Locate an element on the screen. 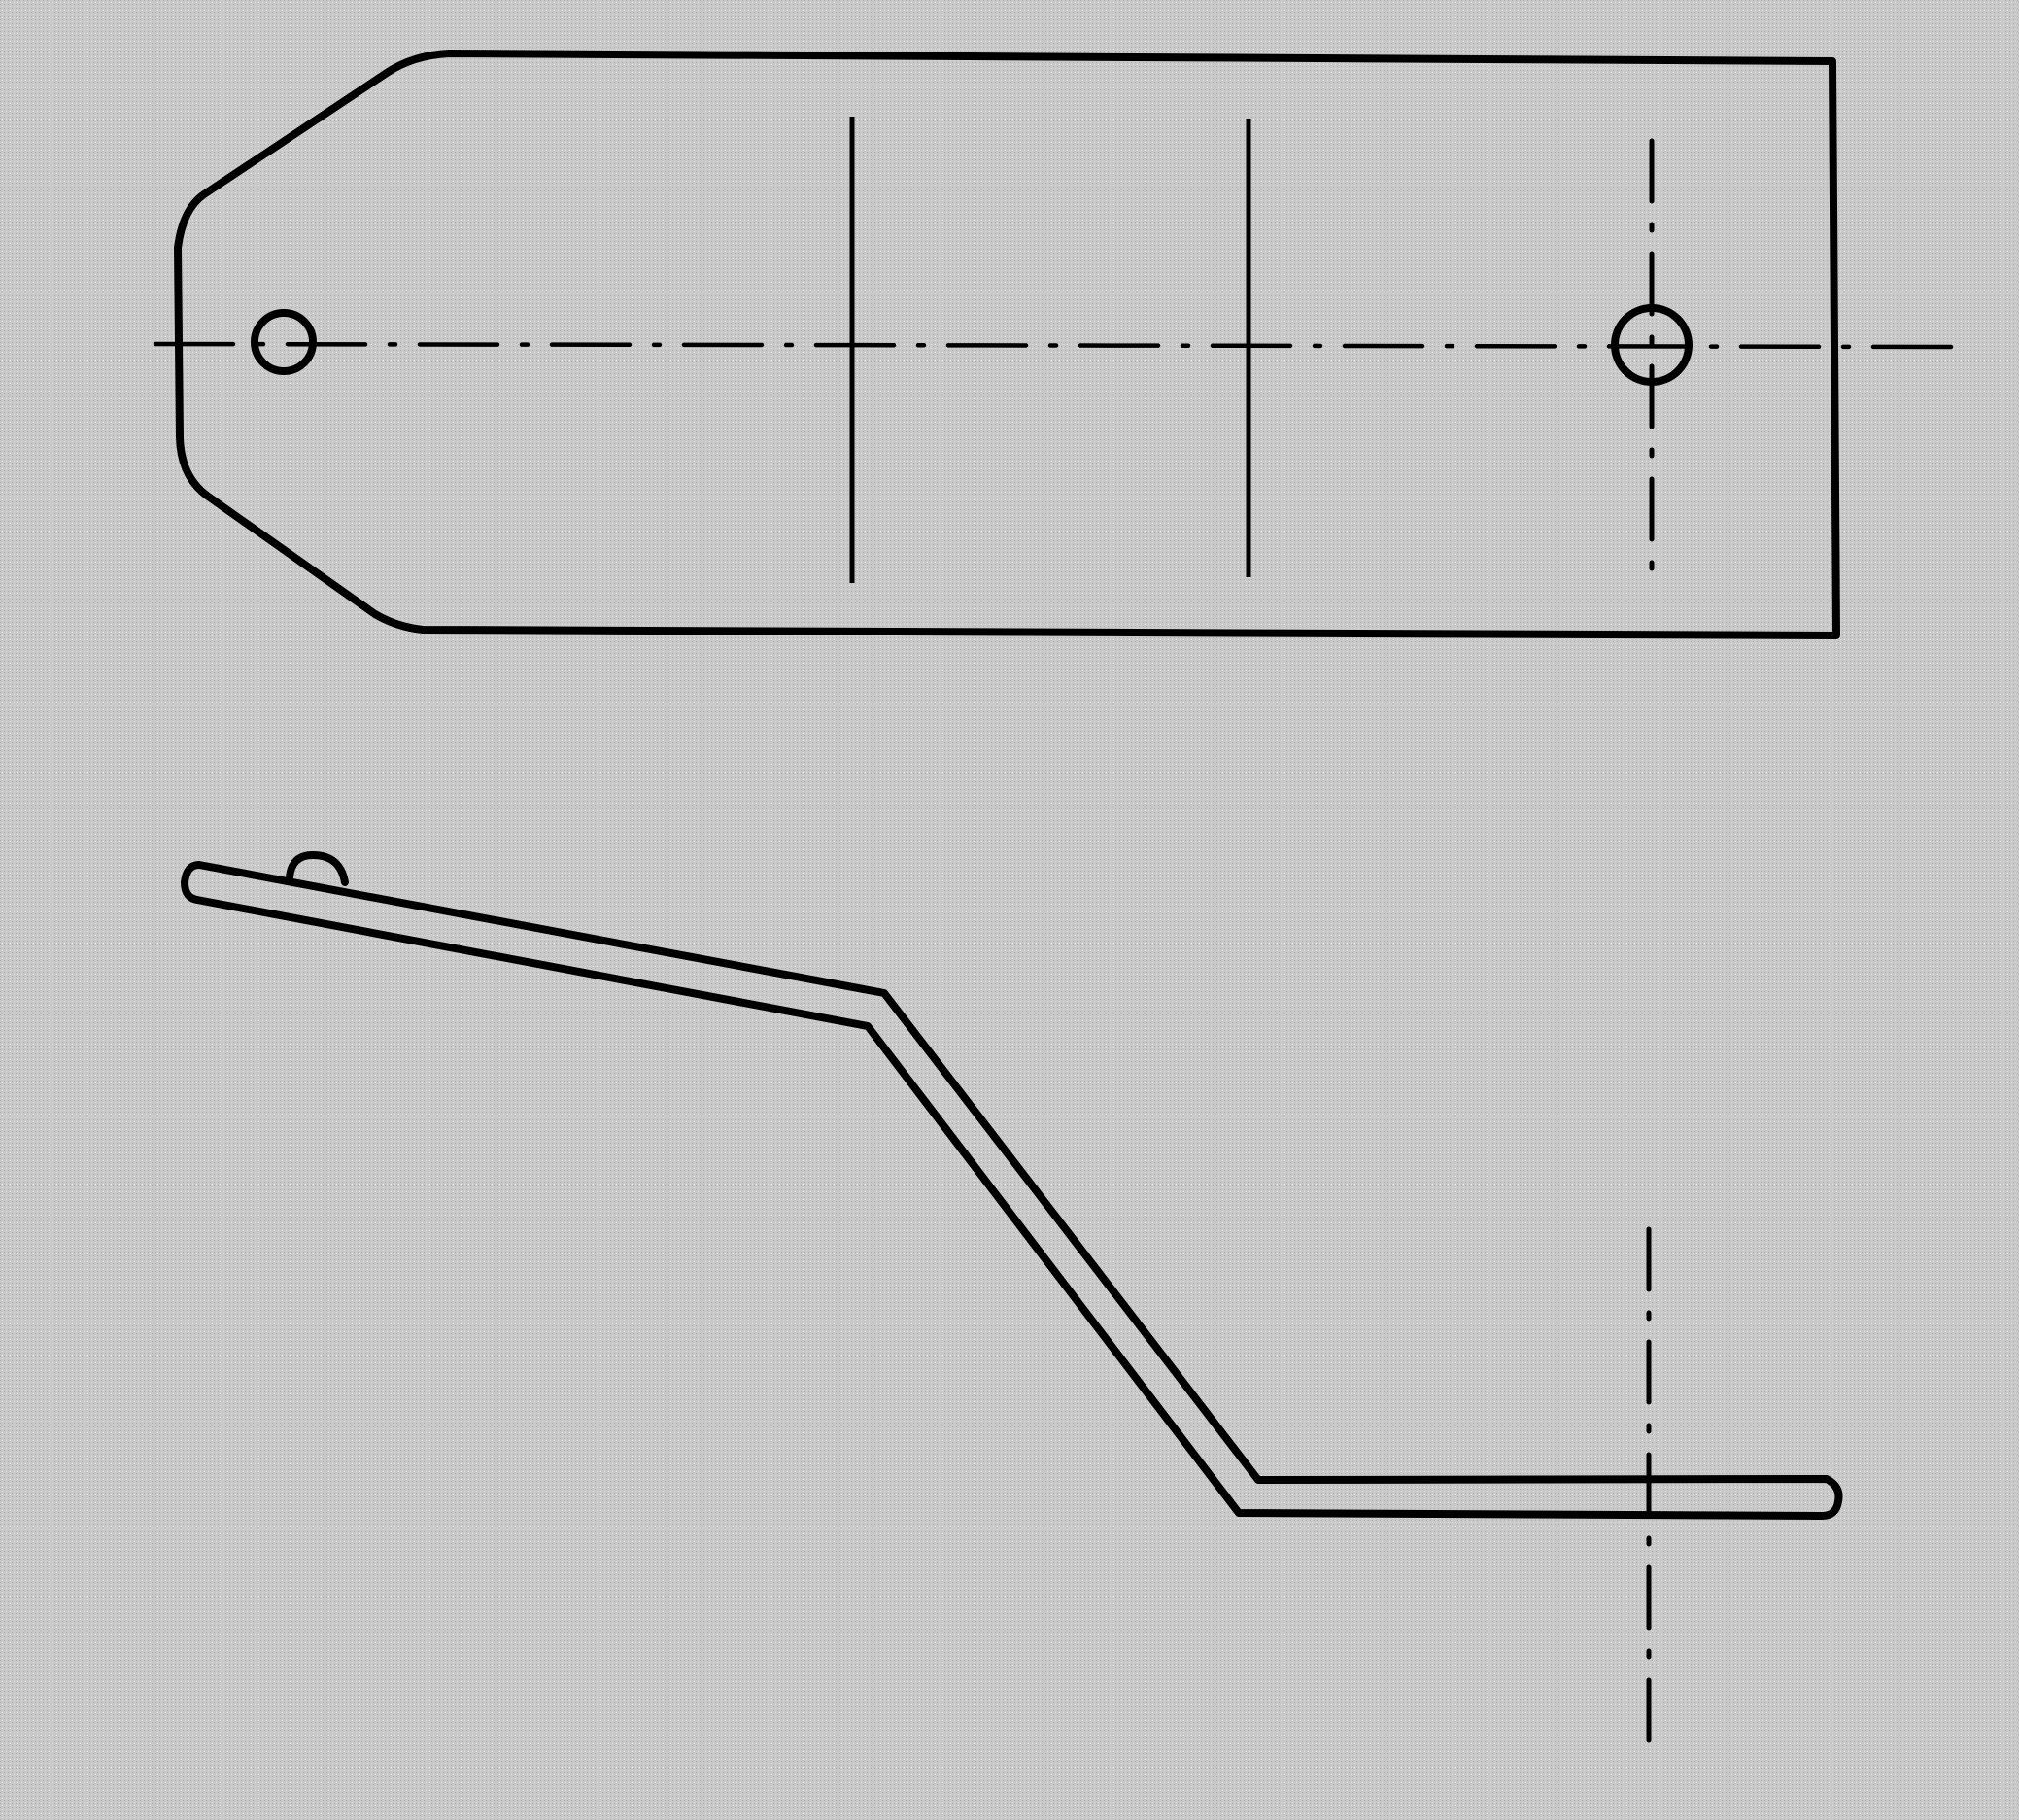 The height and width of the screenshot is (1820, 2019). horizontal-centerline is located at coordinates (1054, 345).